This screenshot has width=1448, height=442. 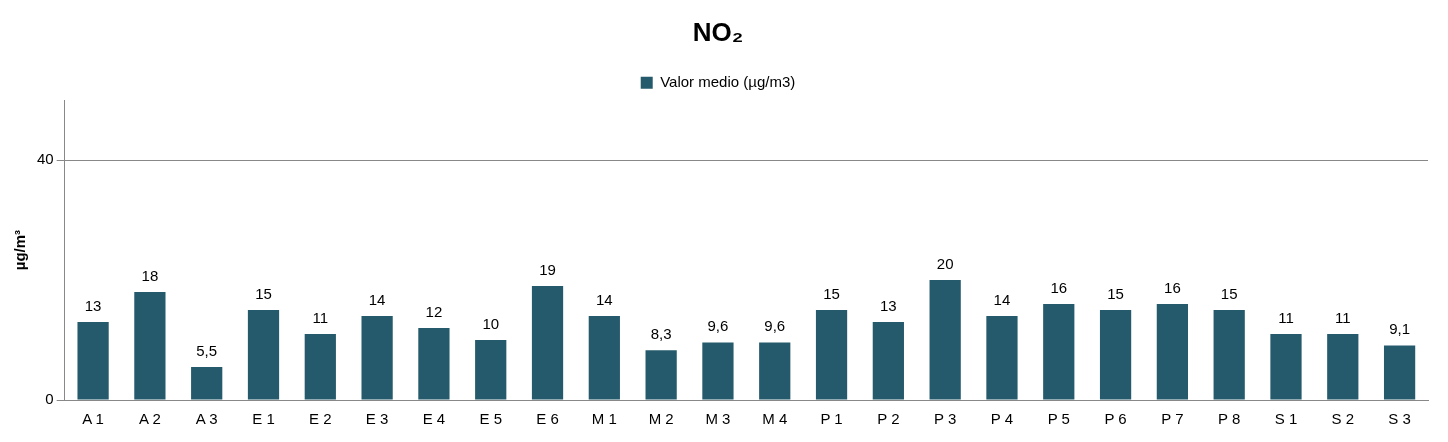 I want to click on x-tick-label: P 7, so click(x=1172, y=419).